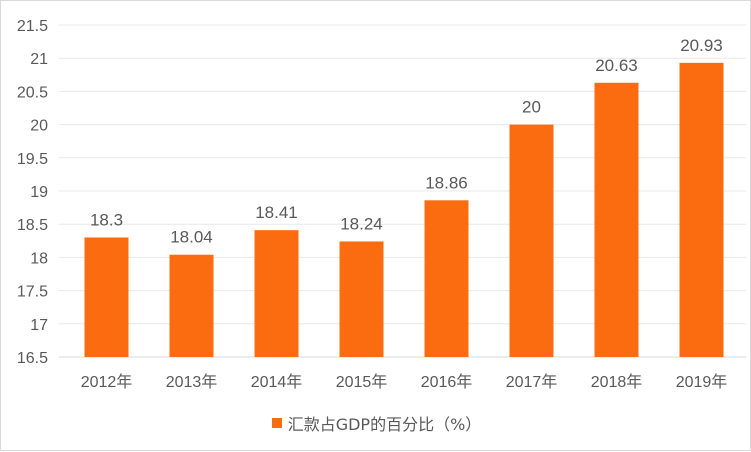 This screenshot has width=751, height=452. What do you see at coordinates (616, 65) in the screenshot?
I see `data-label: 20.63` at bounding box center [616, 65].